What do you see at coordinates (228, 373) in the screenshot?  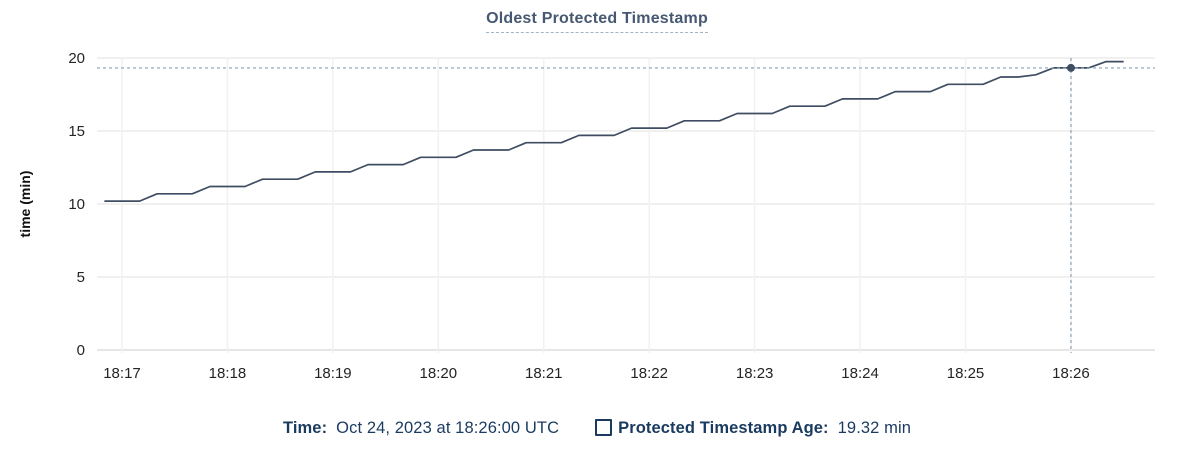 I see `x-tick-label: 18:18` at bounding box center [228, 373].